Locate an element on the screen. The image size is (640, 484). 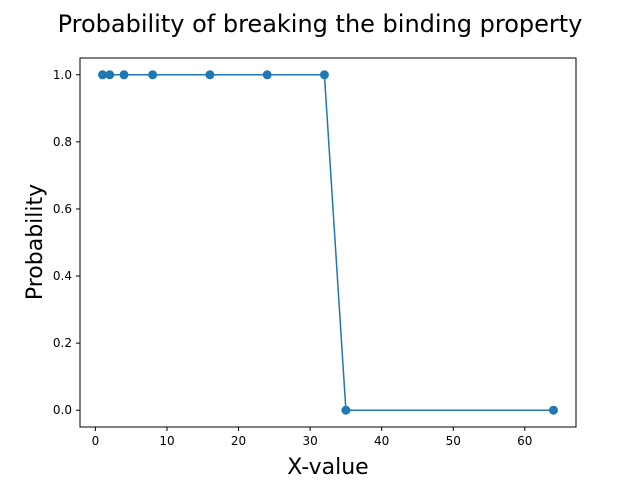
x-axis-ticks: 0 10 20 30 40 50 60 is located at coordinates (312, 437).